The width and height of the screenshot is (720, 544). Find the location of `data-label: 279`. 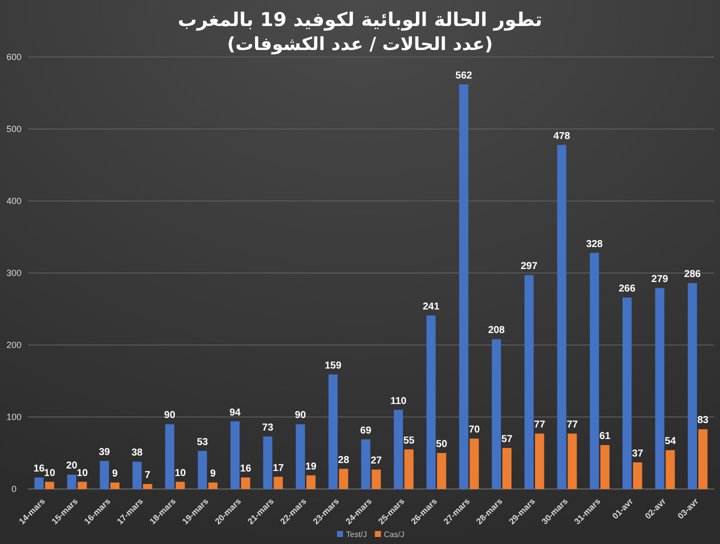

data-label: 279 is located at coordinates (660, 280).